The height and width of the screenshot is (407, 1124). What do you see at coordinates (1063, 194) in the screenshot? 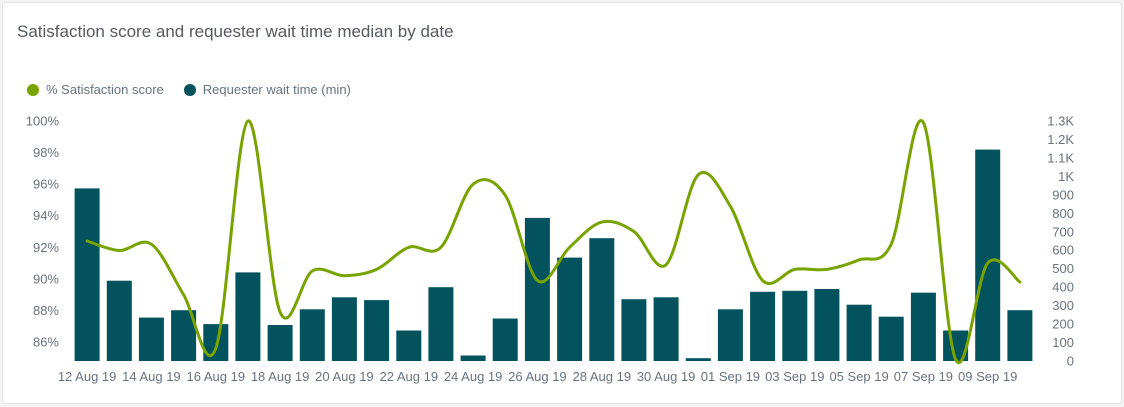
I see `right-axis-tick-label: 900` at bounding box center [1063, 194].